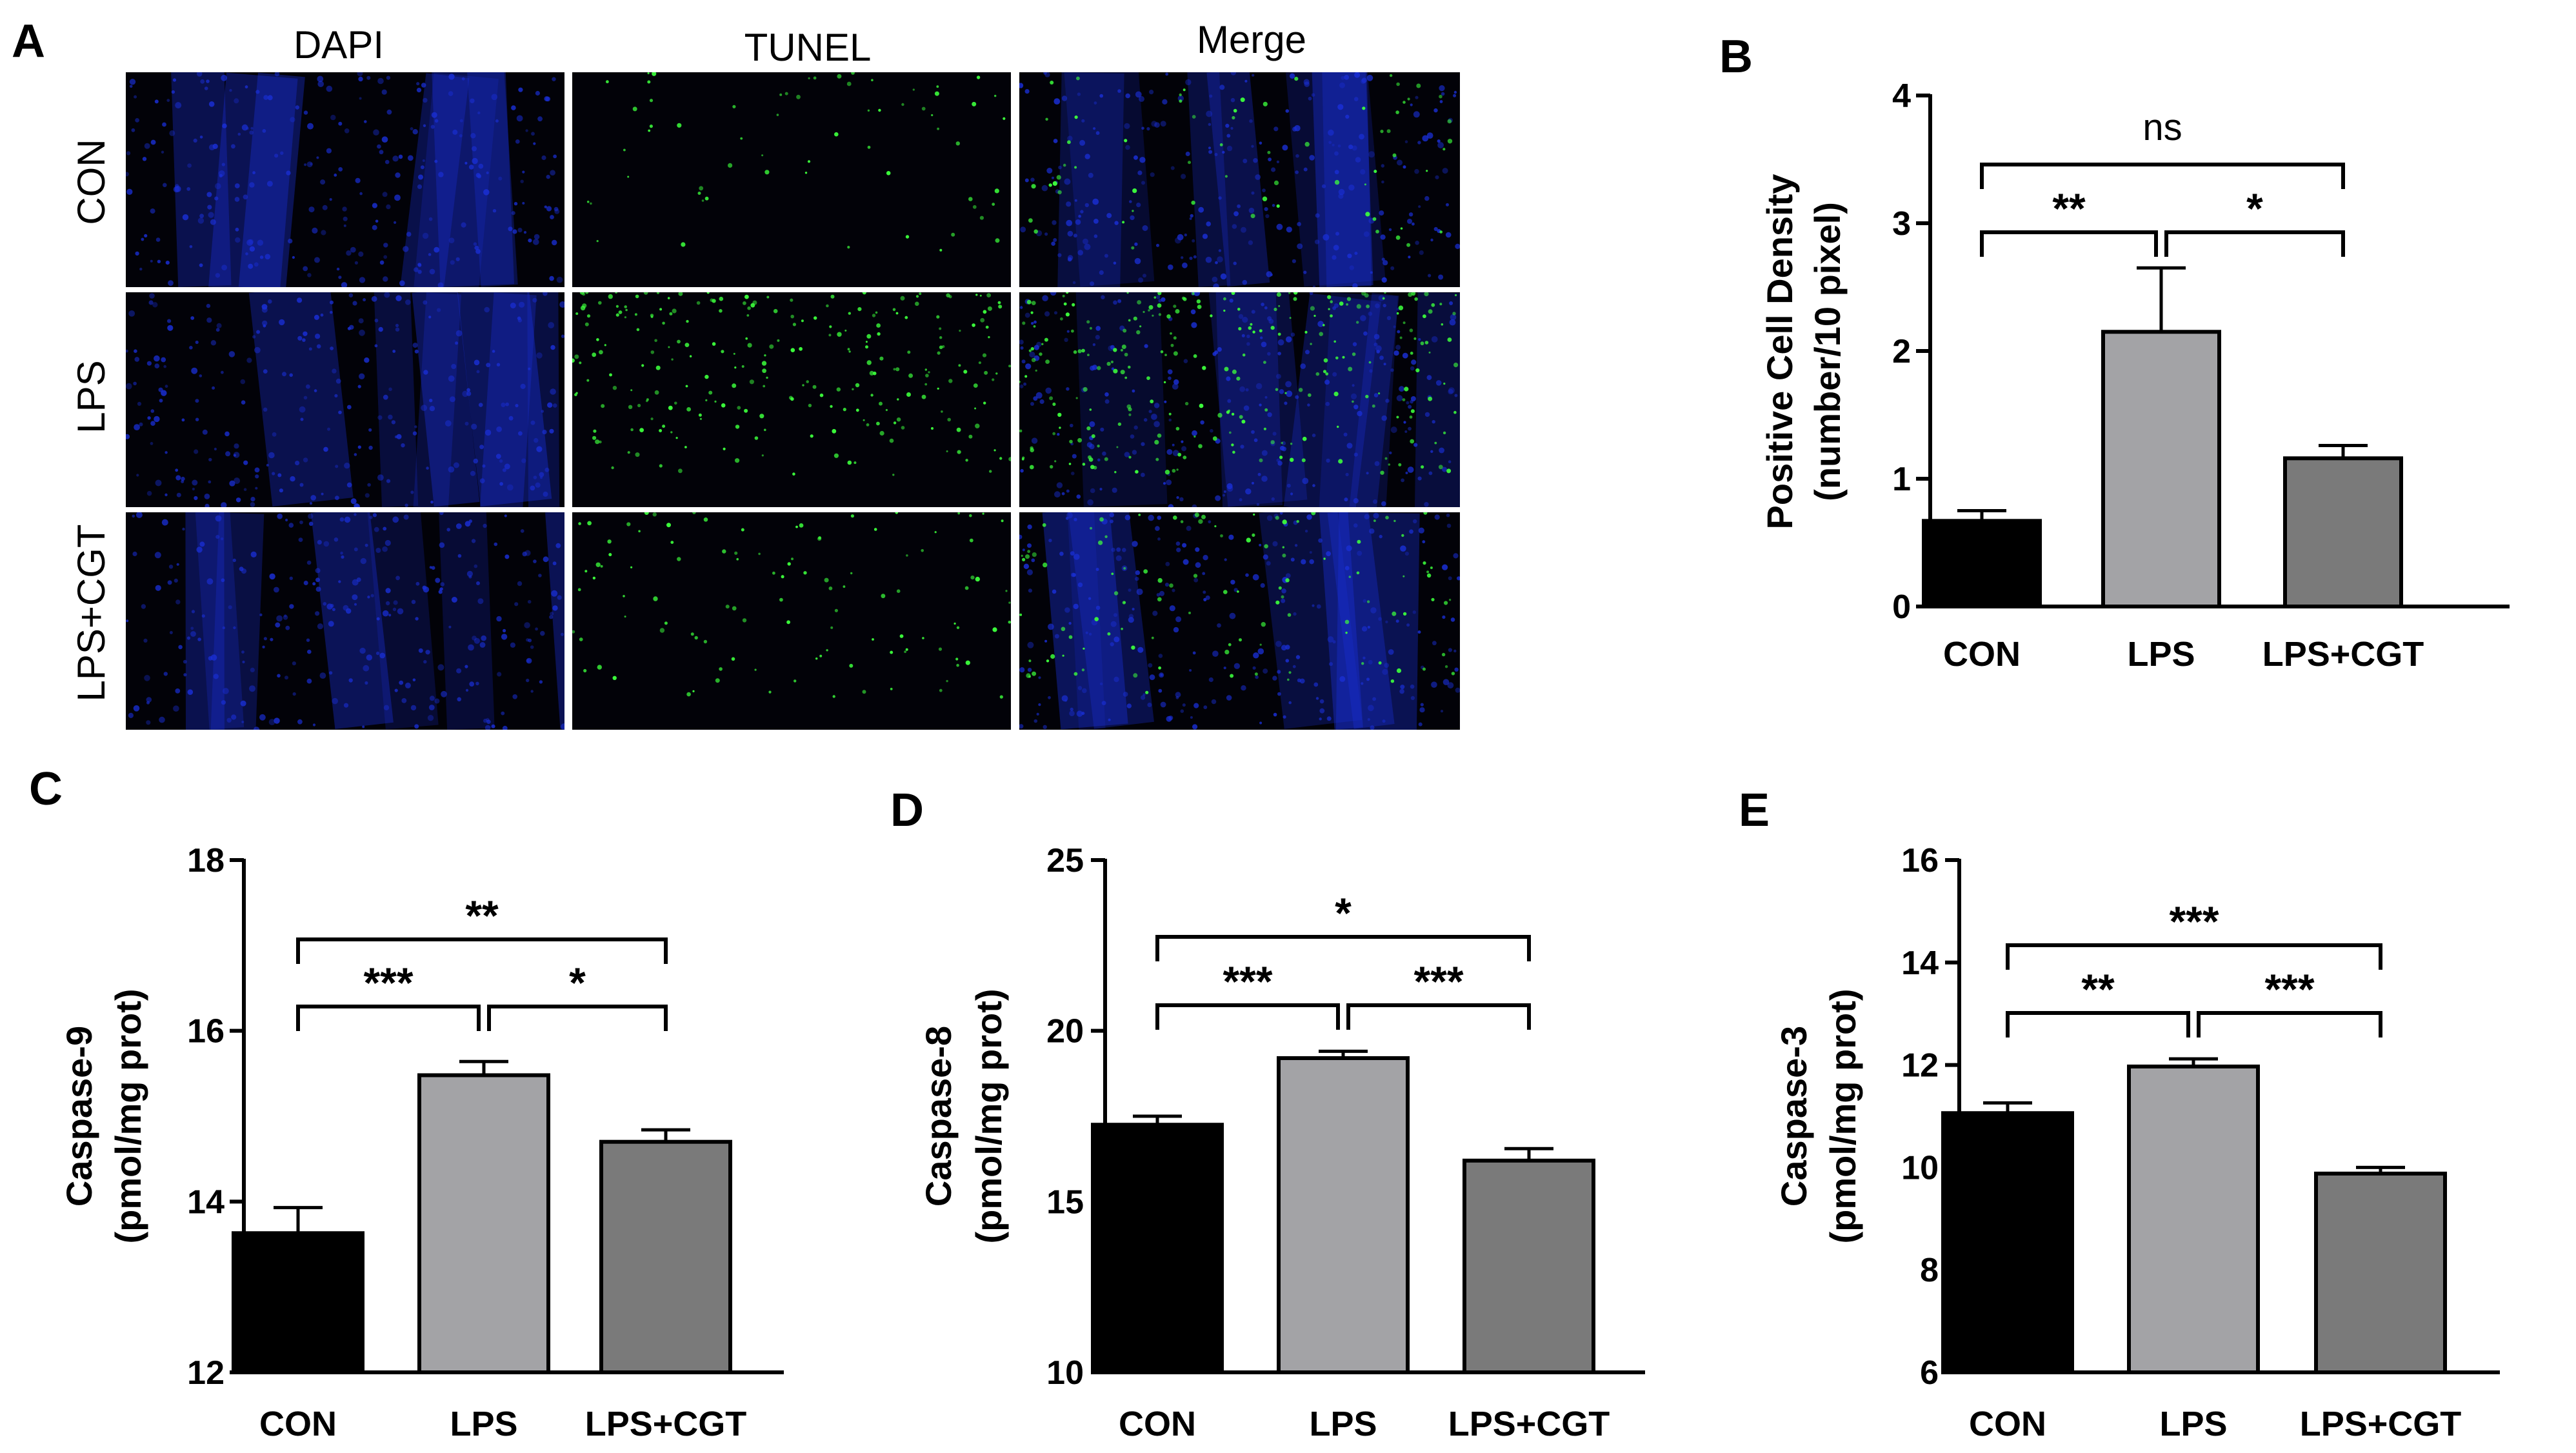  Describe the element at coordinates (808, 47) in the screenshot. I see `column-title-tunel: TUNEL` at that location.